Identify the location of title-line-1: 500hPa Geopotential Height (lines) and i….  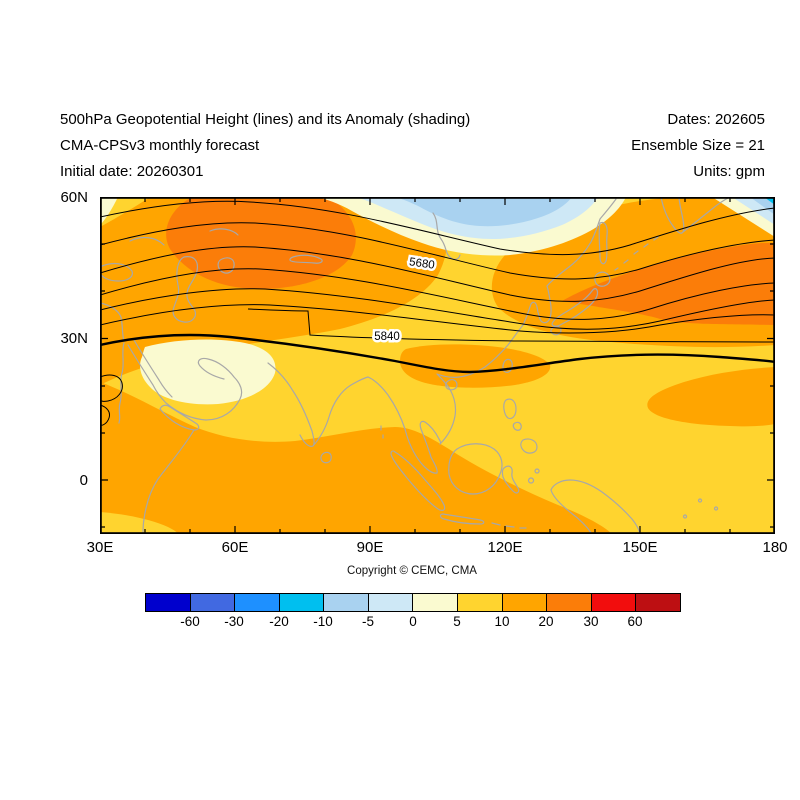
(265, 119).